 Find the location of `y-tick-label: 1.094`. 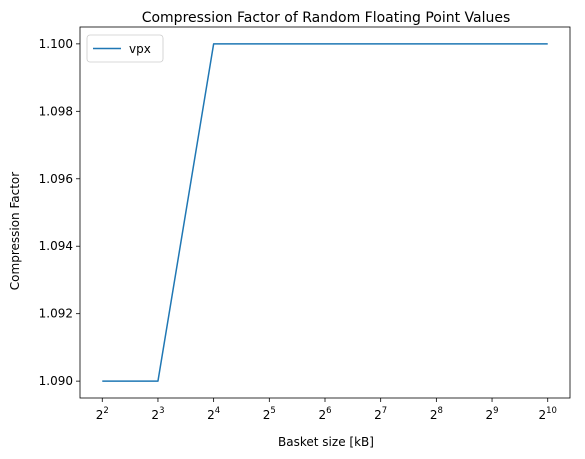

y-tick-label: 1.094 is located at coordinates (56, 246).